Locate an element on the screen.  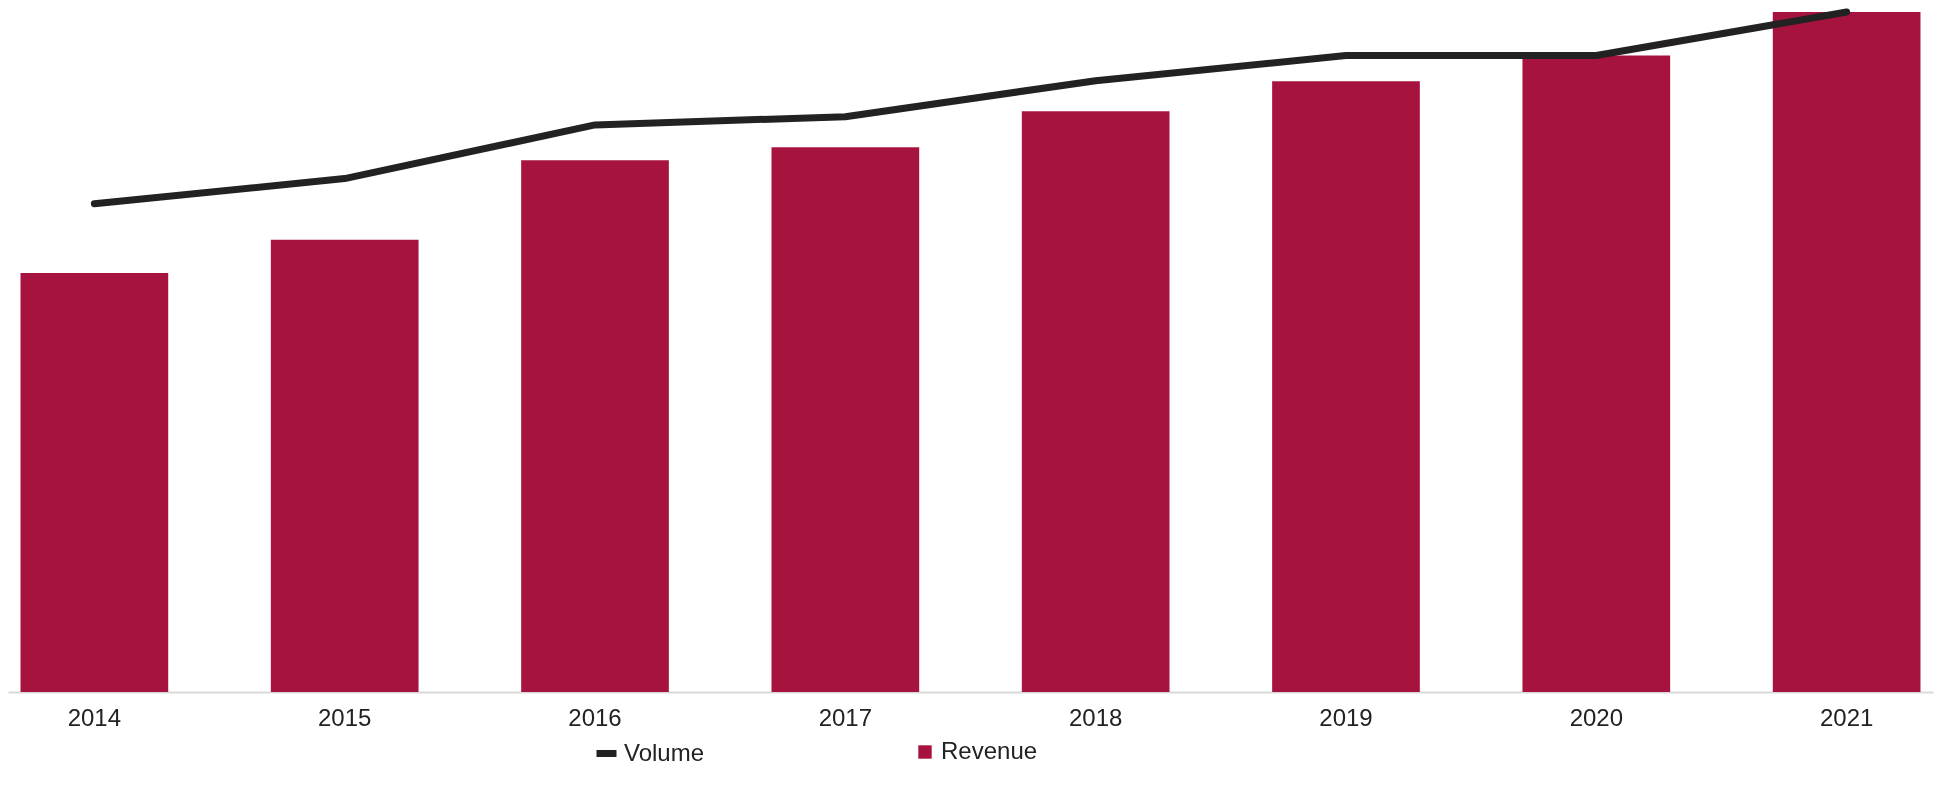
x-tick-label: 2021 is located at coordinates (1846, 717).